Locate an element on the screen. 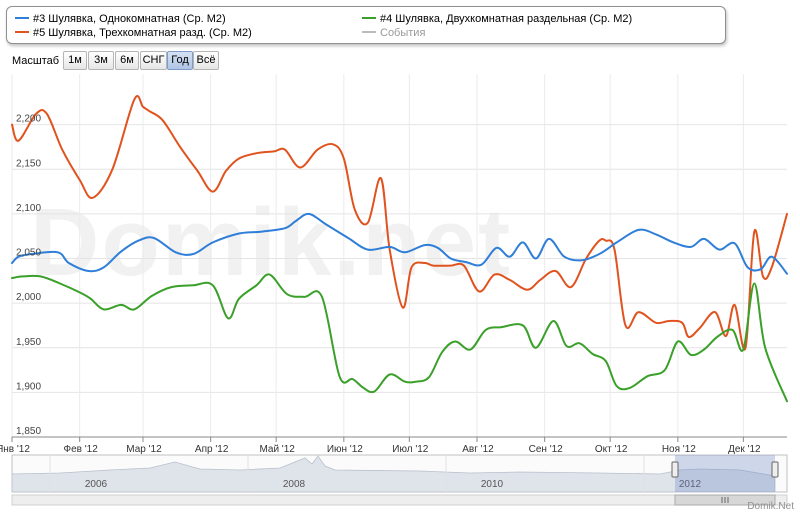 This screenshot has height=515, width=800. series-line-one-room is located at coordinates (399, 243).